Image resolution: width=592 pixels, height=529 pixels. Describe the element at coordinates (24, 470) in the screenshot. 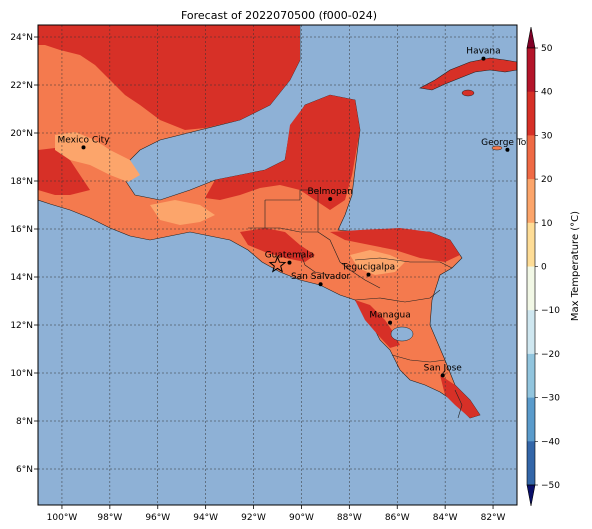

I see `y-tick-label: 6°N` at that location.